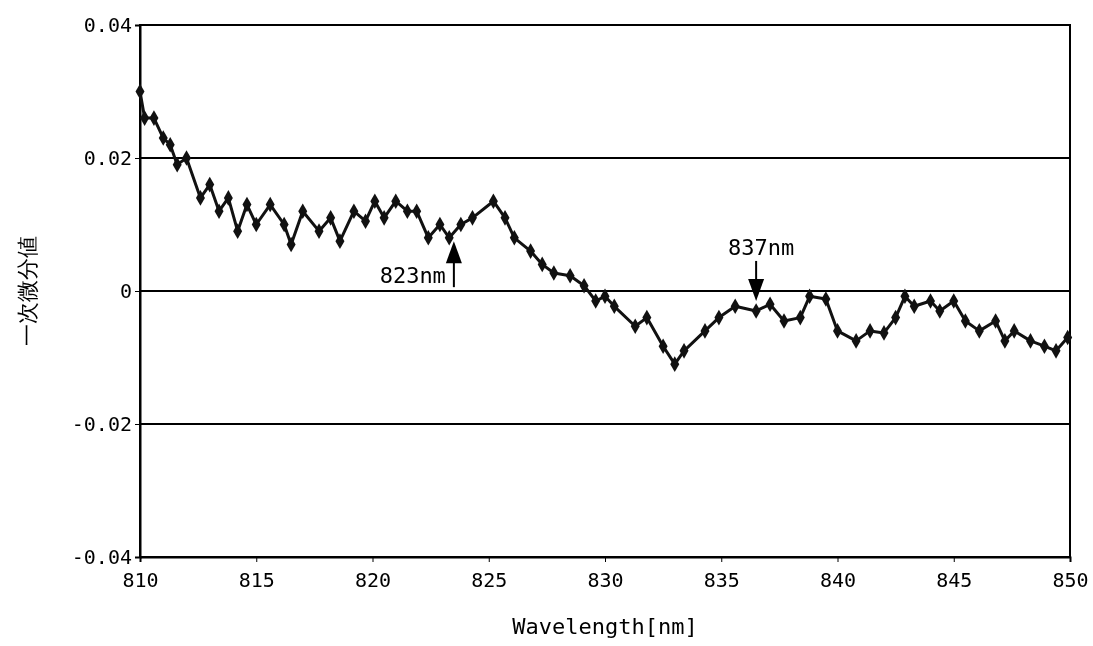 Image resolution: width=1093 pixels, height=646 pixels. I want to click on y-tick-label: -0.04, so click(101, 556).